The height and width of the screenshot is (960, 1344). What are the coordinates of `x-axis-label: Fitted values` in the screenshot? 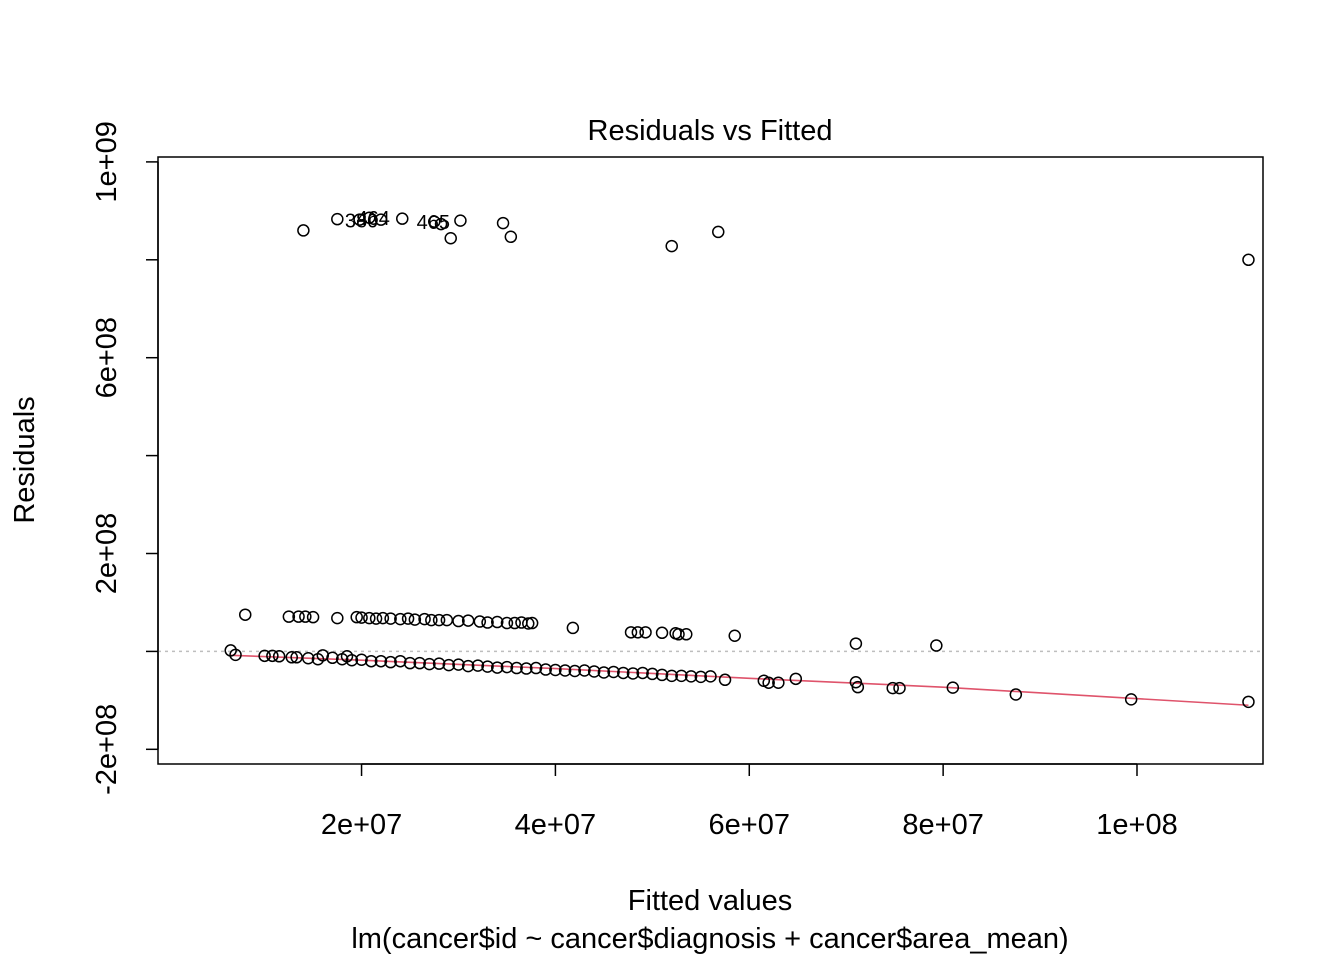 It's located at (710, 901).